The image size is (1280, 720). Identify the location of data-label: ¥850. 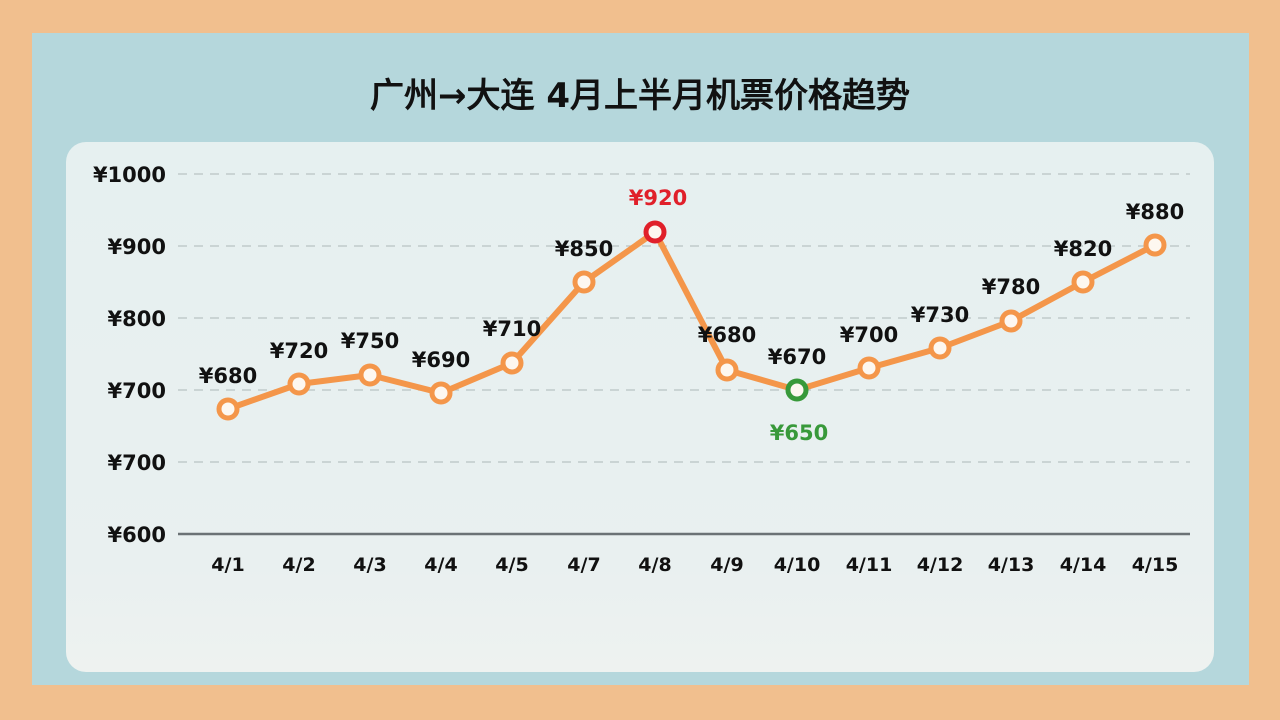
(584, 249).